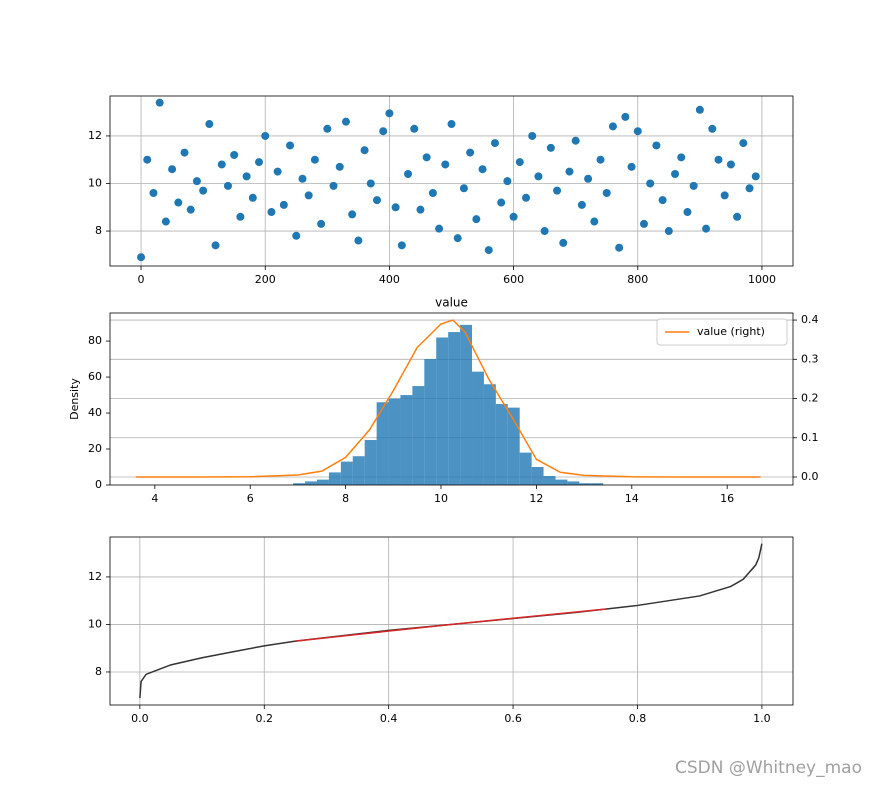  What do you see at coordinates (722, 332) in the screenshot?
I see `legend-box` at bounding box center [722, 332].